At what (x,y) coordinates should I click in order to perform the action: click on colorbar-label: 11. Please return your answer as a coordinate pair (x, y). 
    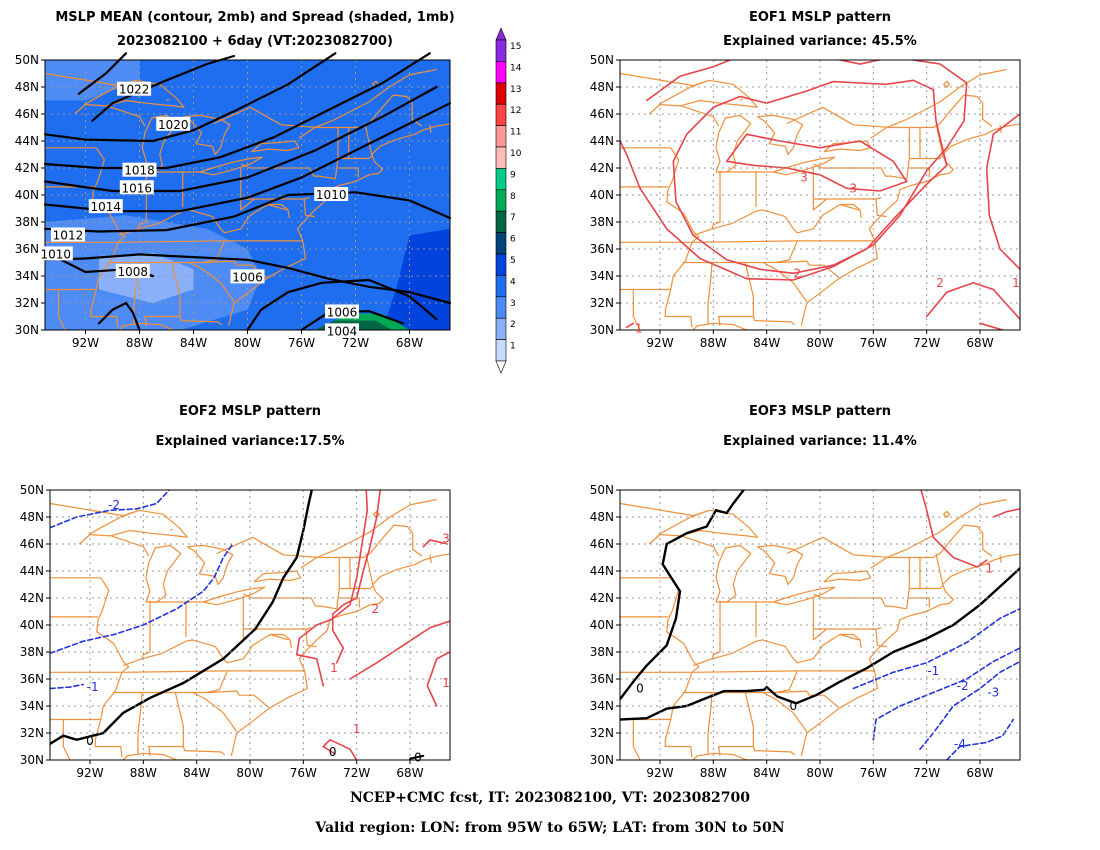
    Looking at the image, I should click on (515, 133).